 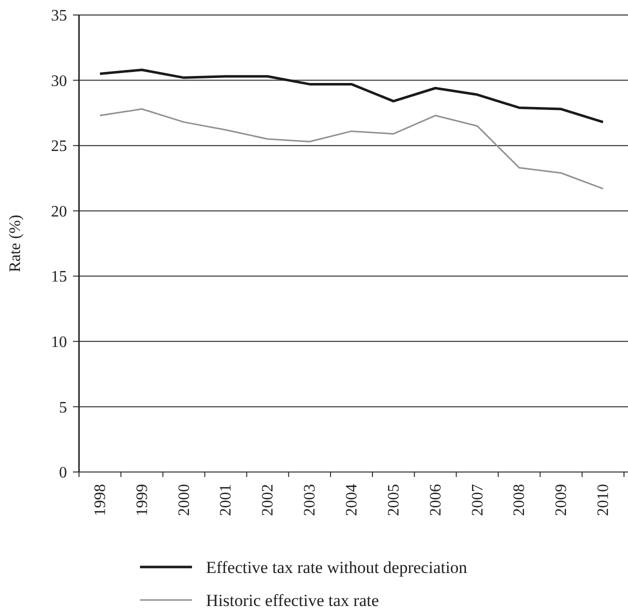 What do you see at coordinates (100, 500) in the screenshot?
I see `x-tick-label: 1998` at bounding box center [100, 500].